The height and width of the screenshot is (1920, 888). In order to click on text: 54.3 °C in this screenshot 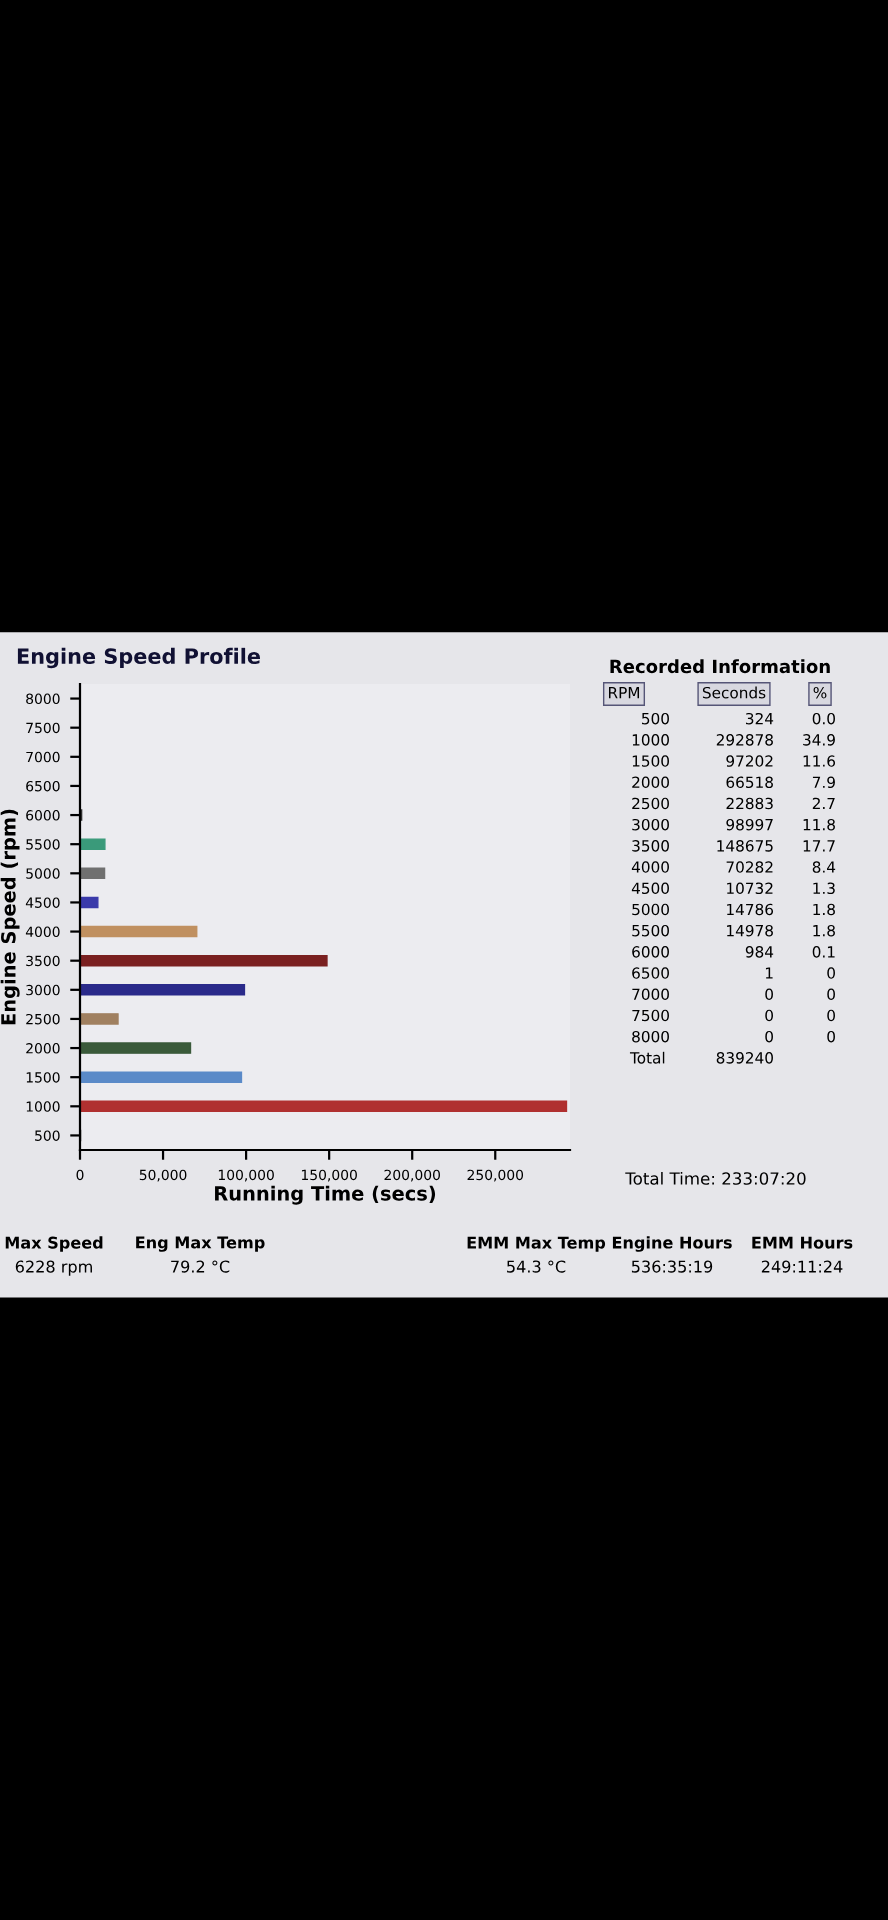, I will do `click(536, 1266)`.